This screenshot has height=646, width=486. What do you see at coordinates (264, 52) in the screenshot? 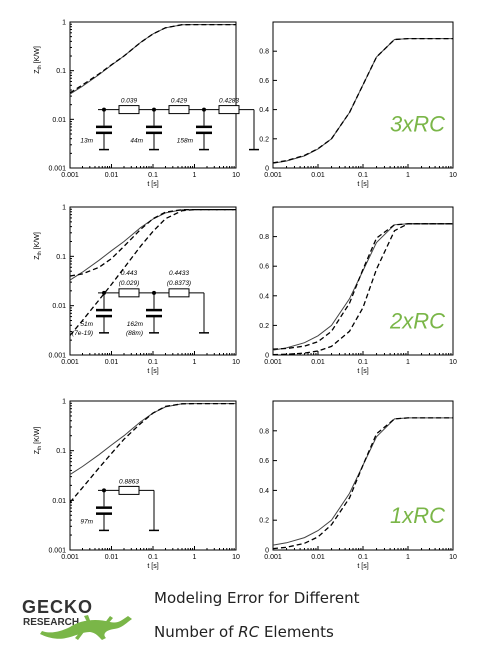
I see `y-tick-label: 0.8` at bounding box center [264, 52].